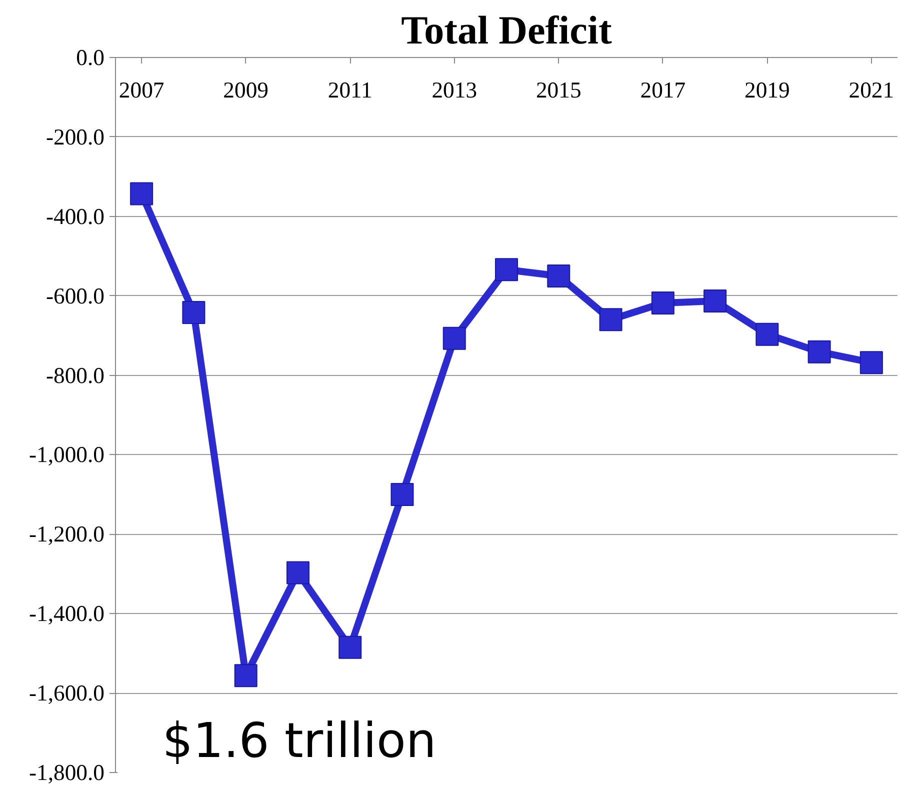  What do you see at coordinates (350, 90) in the screenshot?
I see `x-tick-label: 2011` at bounding box center [350, 90].